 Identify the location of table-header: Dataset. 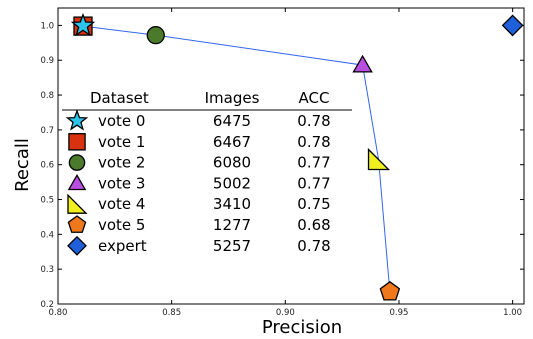
(119, 98).